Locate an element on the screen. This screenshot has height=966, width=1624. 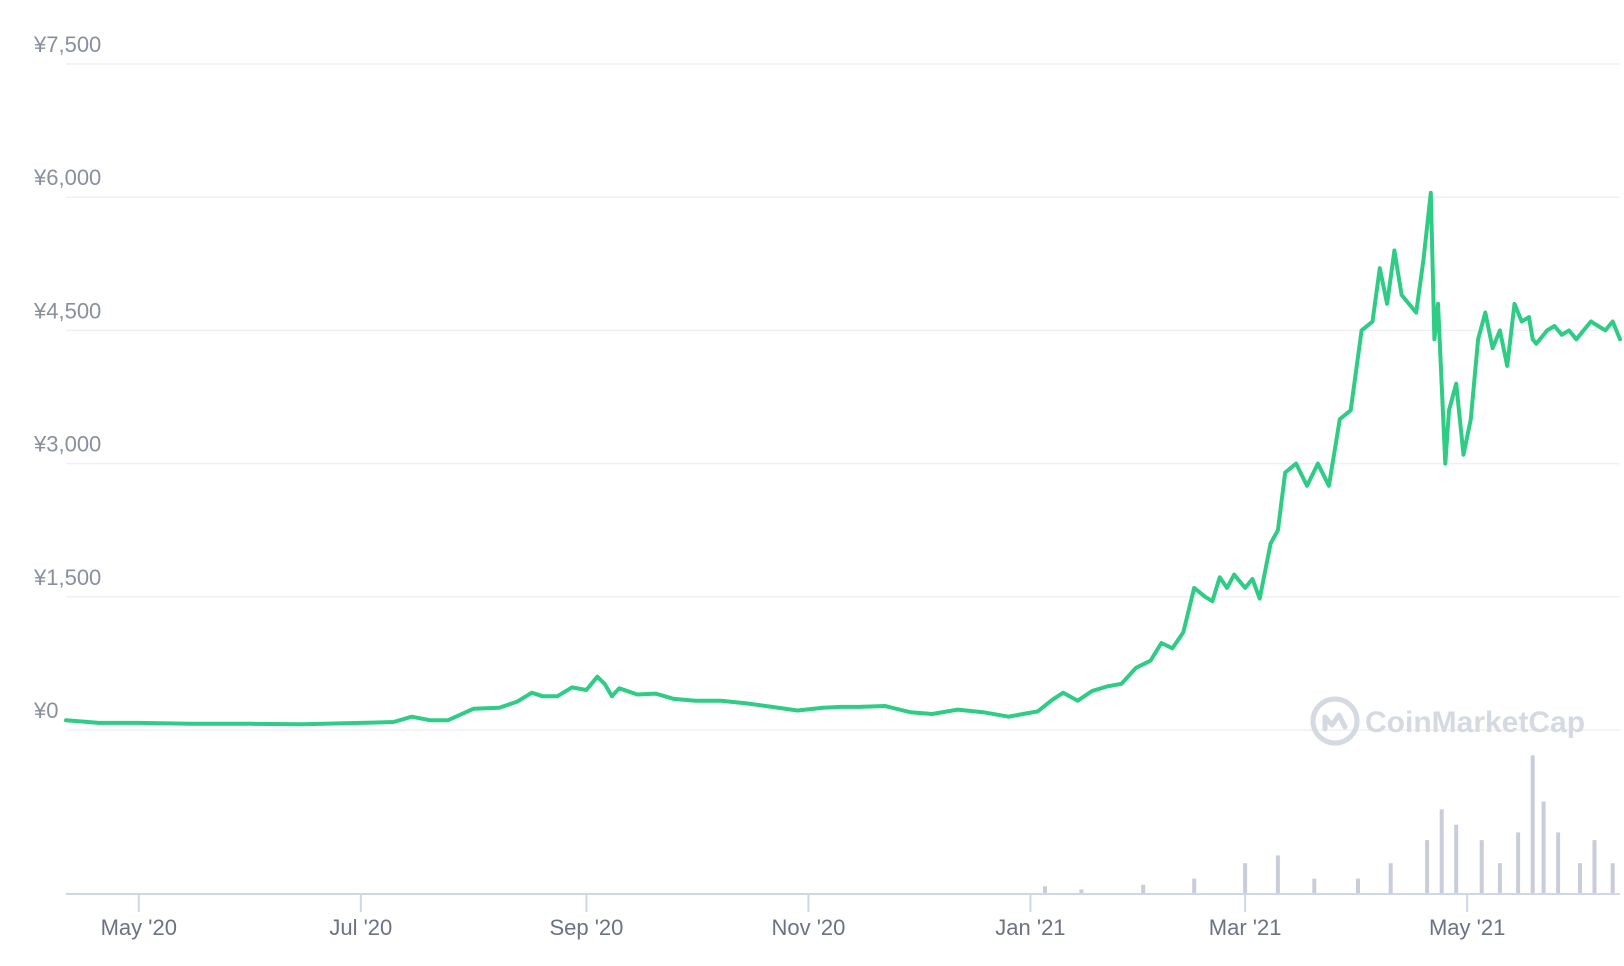
y-tick-label: ¥6,000 is located at coordinates (67, 177).